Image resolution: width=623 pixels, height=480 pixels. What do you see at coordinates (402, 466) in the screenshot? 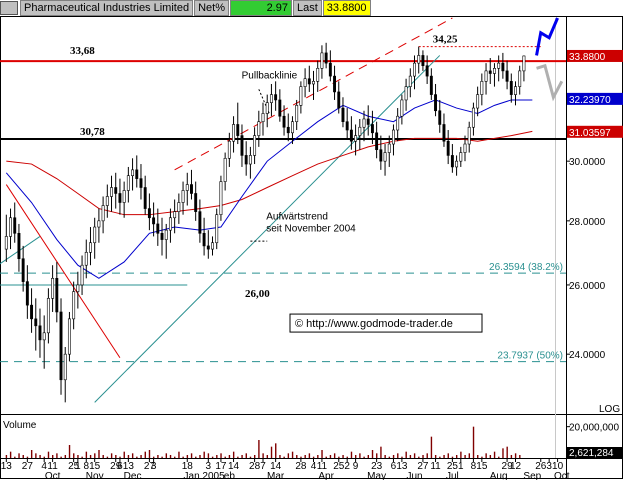
I see `time-tick-label: 13` at bounding box center [402, 466].